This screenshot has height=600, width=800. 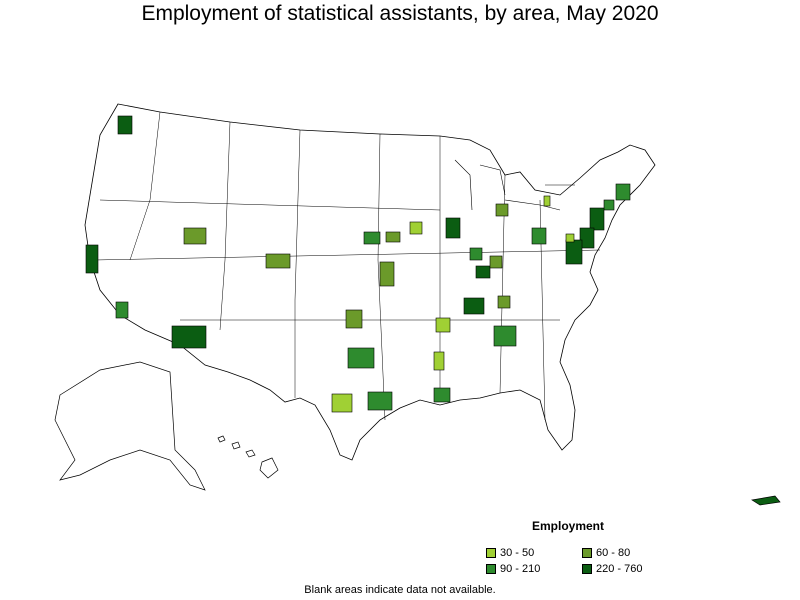 I want to click on metro-indy, so click(x=476, y=254).